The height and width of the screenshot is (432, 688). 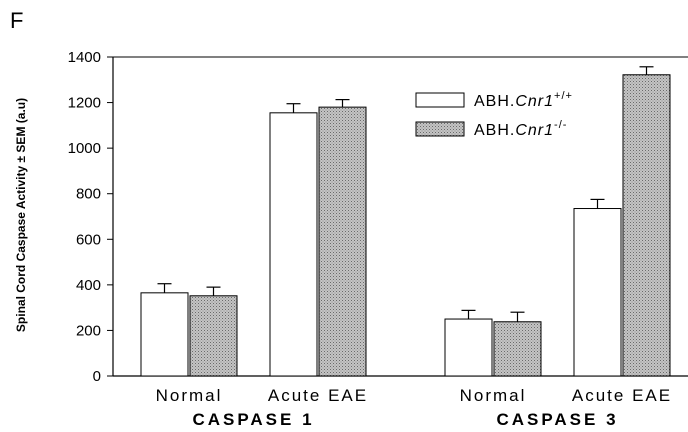 What do you see at coordinates (84, 148) in the screenshot?
I see `y-tick-label: 1000` at bounding box center [84, 148].